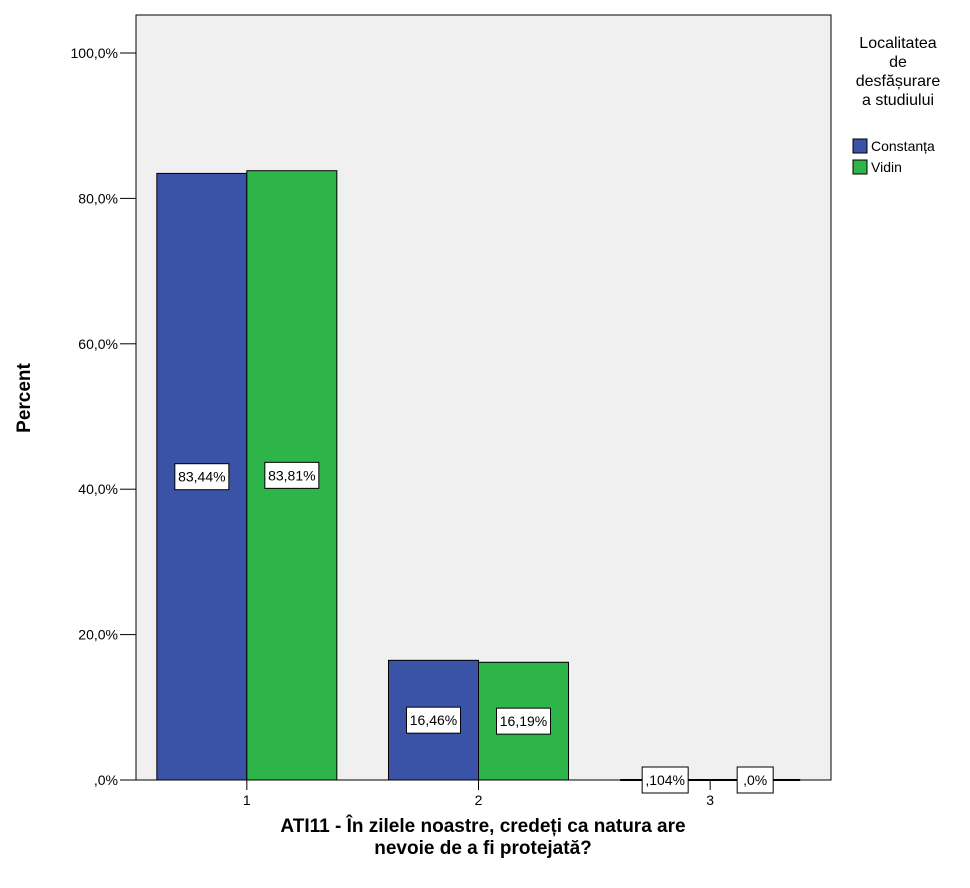  I want to click on legend-title-line-4: a studiului, so click(898, 100).